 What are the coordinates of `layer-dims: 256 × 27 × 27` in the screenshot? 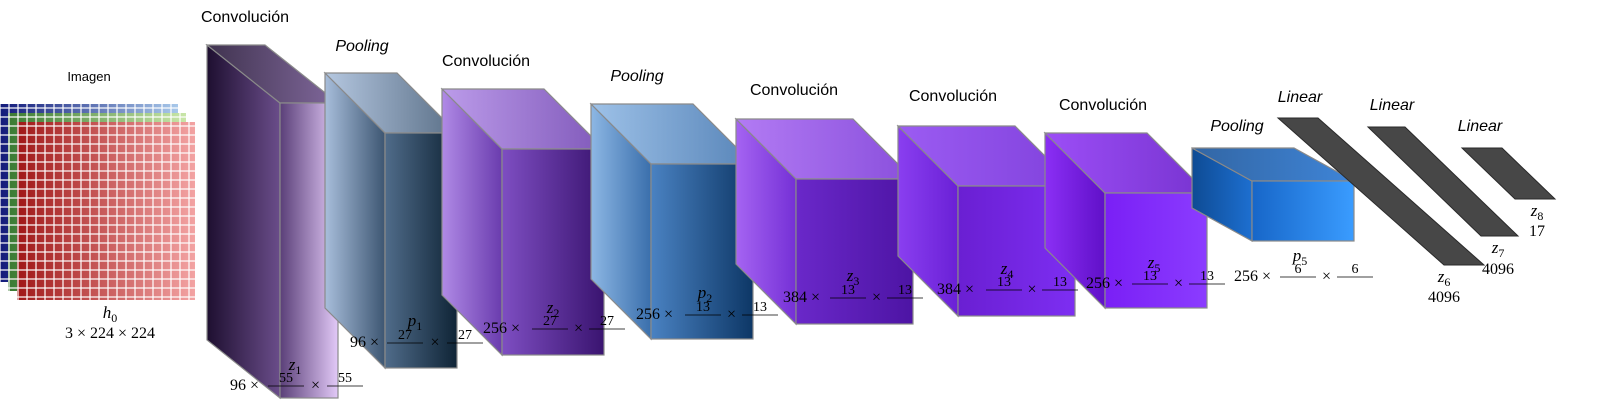 It's located at (554, 325).